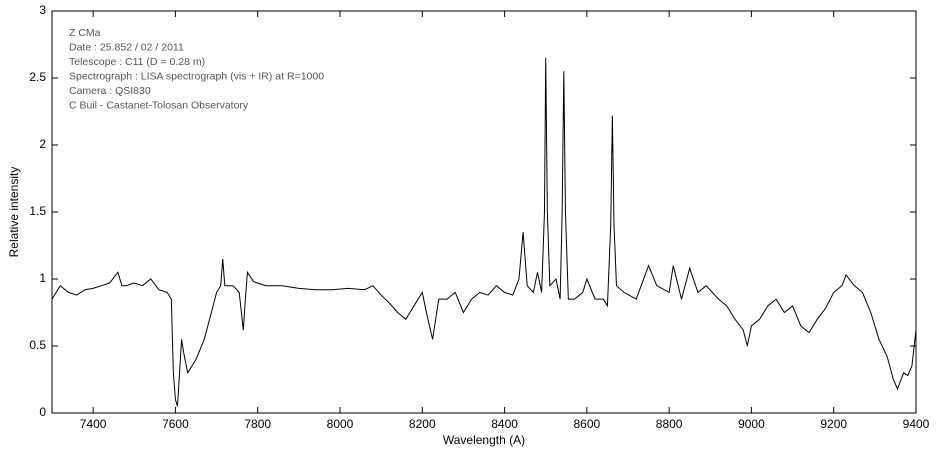 The width and height of the screenshot is (936, 453). I want to click on x-axis-label: Wavelength (A), so click(484, 440).